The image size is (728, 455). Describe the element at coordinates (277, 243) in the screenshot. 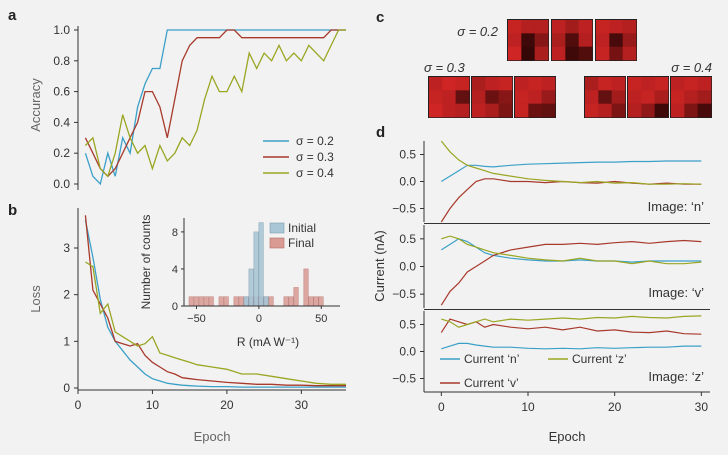

I see `inset-legend-swatch-final` at that location.